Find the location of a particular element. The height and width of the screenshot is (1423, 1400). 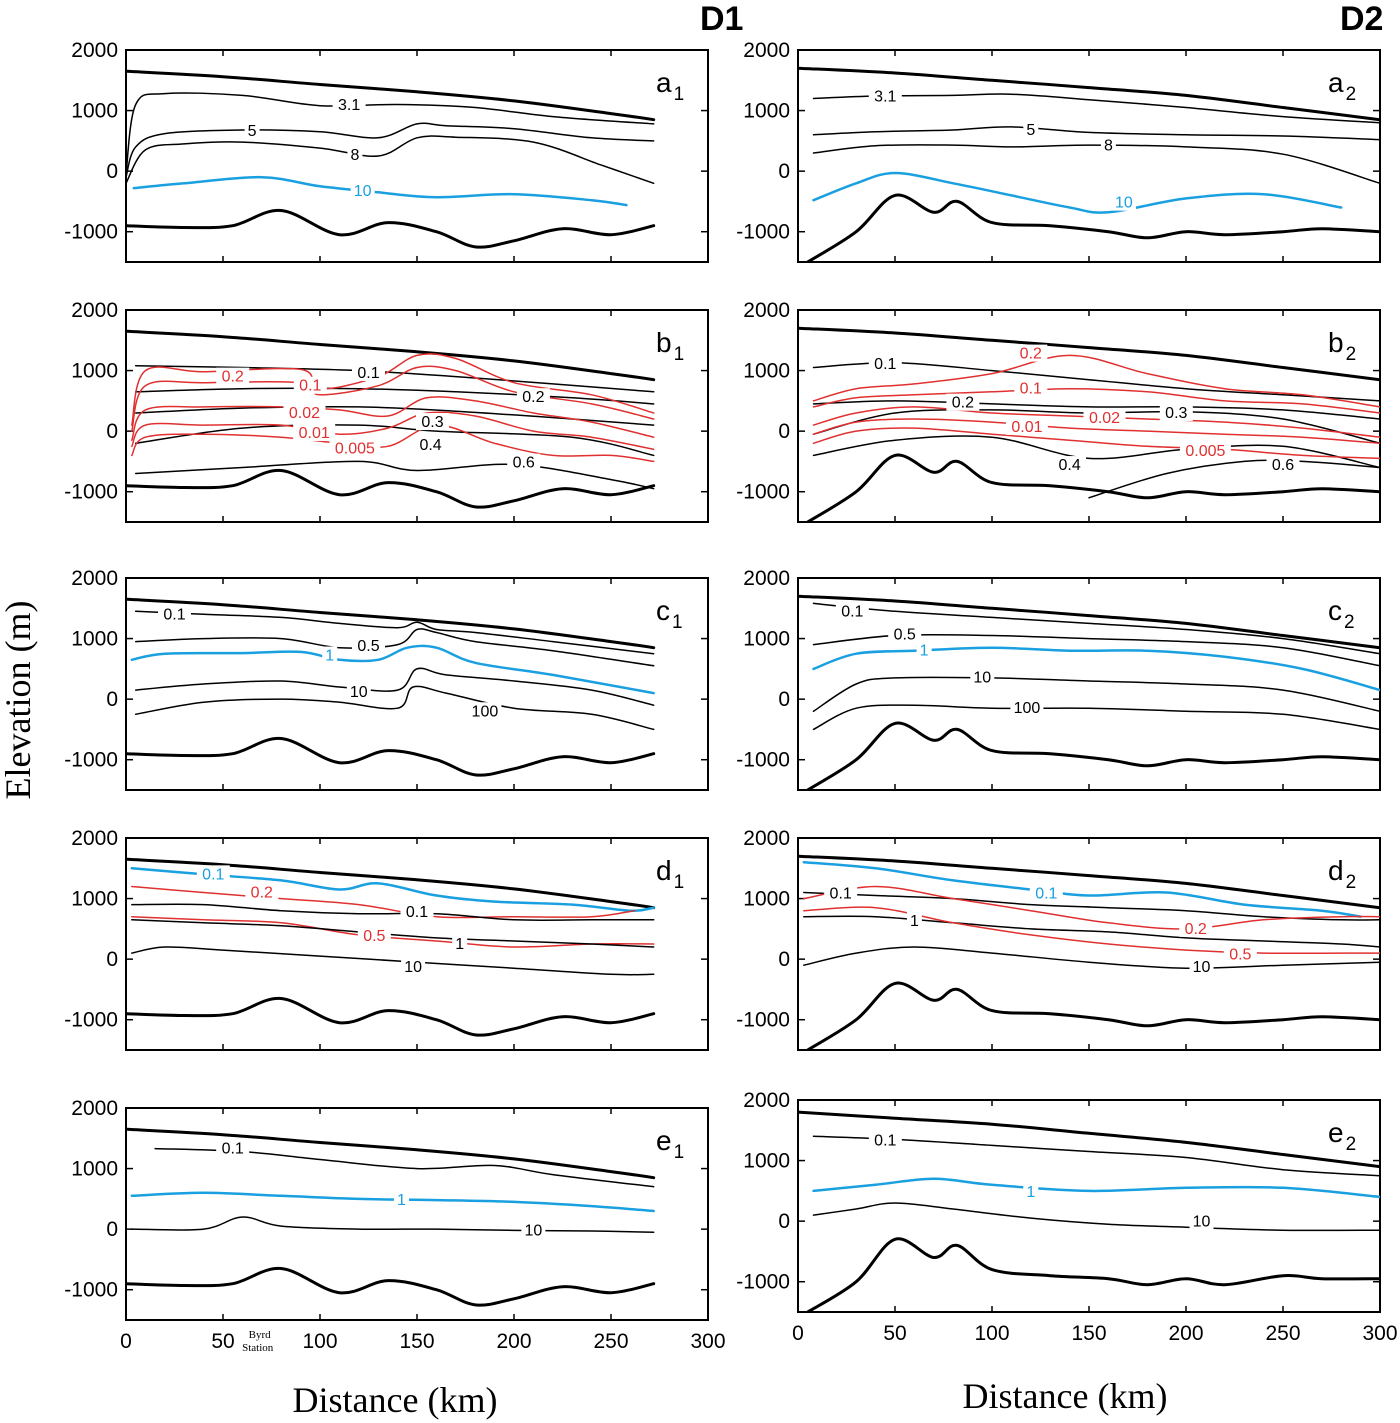

series-line-0.3b is located at coordinates (394, 415).